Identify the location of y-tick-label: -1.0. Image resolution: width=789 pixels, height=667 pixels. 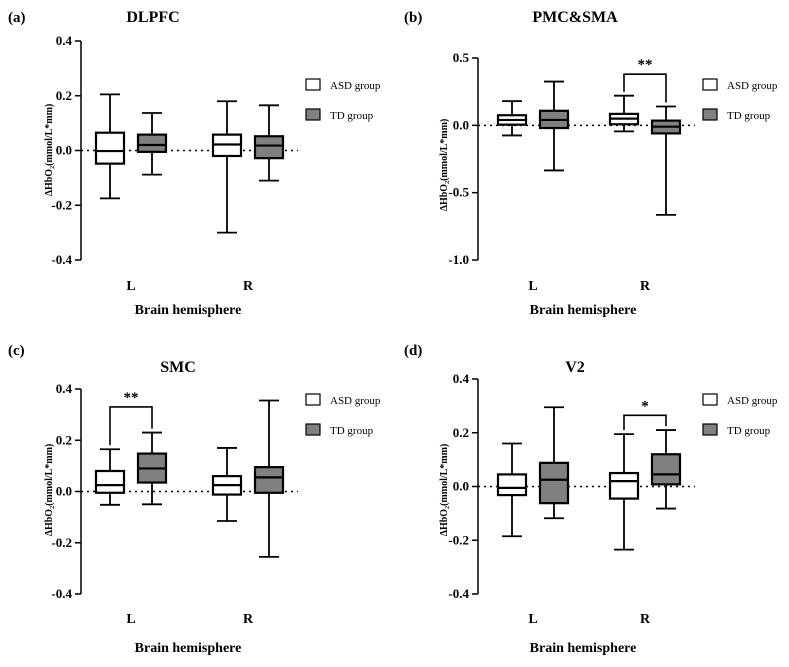
(458, 259).